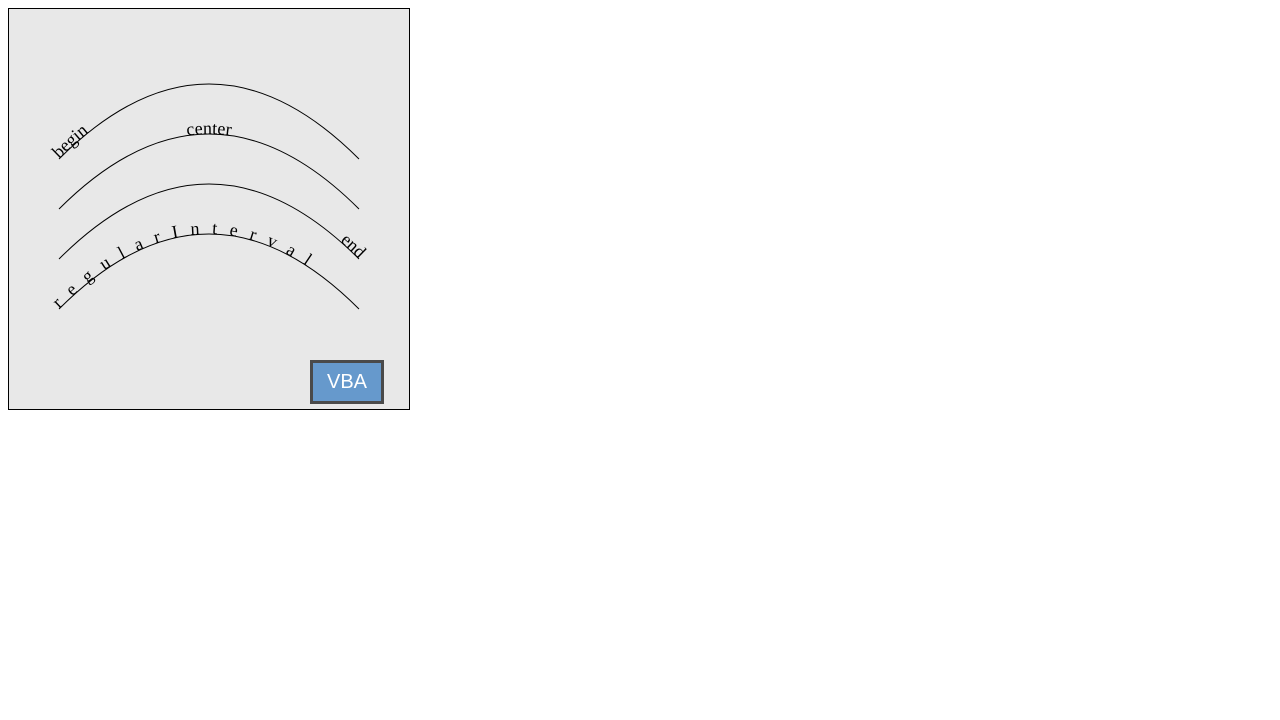 The height and width of the screenshot is (720, 1280). I want to click on center-label-text: center, so click(209, 129).